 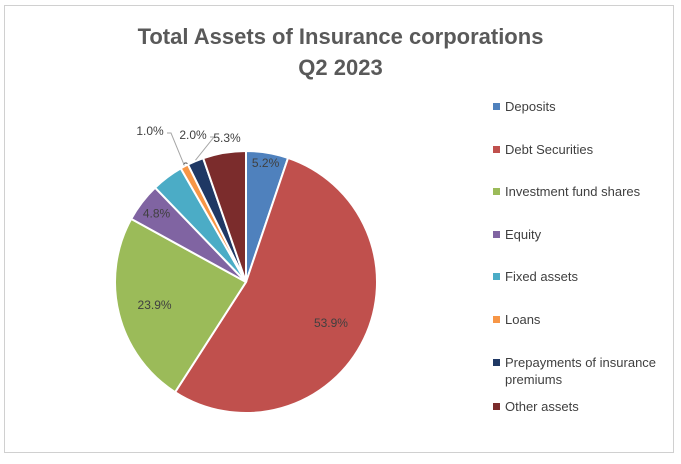 I want to click on legend-label: Other assets, so click(x=542, y=406).